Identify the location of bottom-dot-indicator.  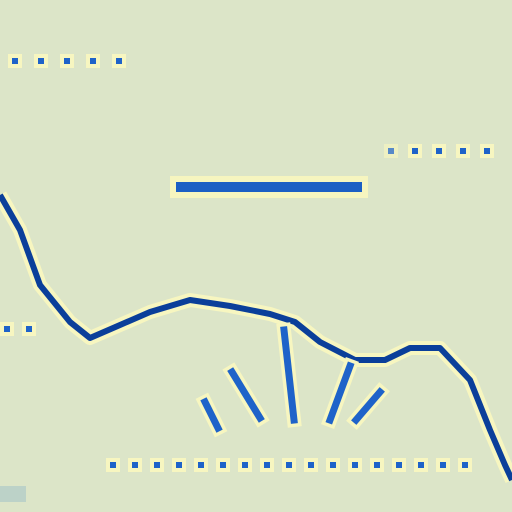
(289, 465).